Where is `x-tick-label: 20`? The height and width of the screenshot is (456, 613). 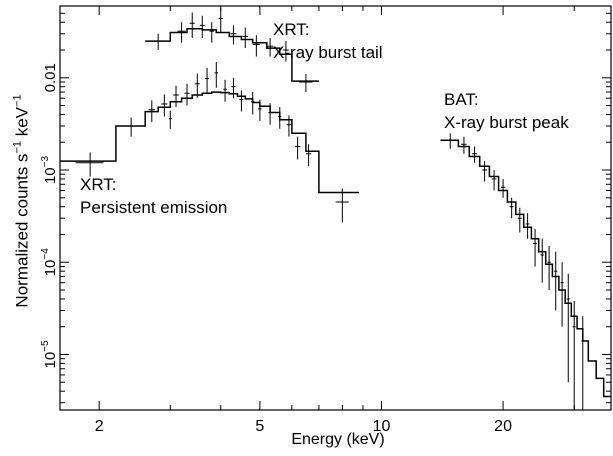
x-tick-label: 20 is located at coordinates (503, 426).